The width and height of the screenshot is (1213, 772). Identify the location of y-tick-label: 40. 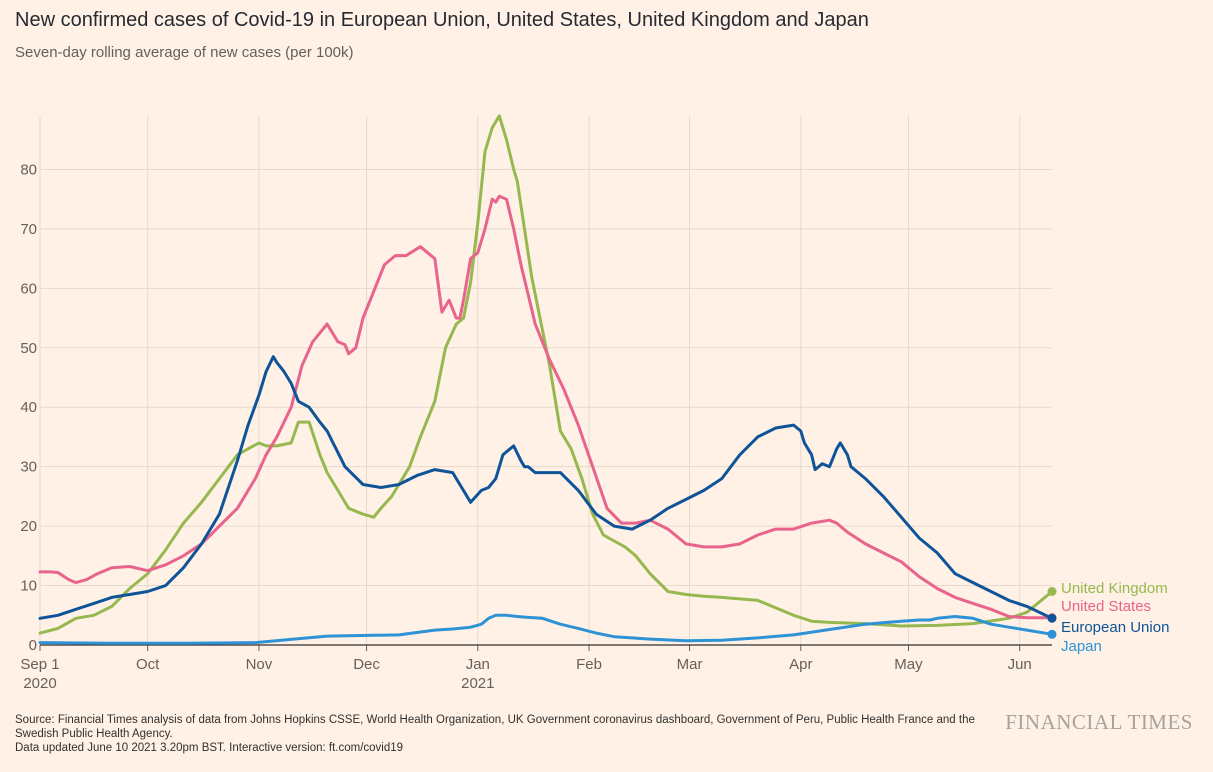
(28, 407).